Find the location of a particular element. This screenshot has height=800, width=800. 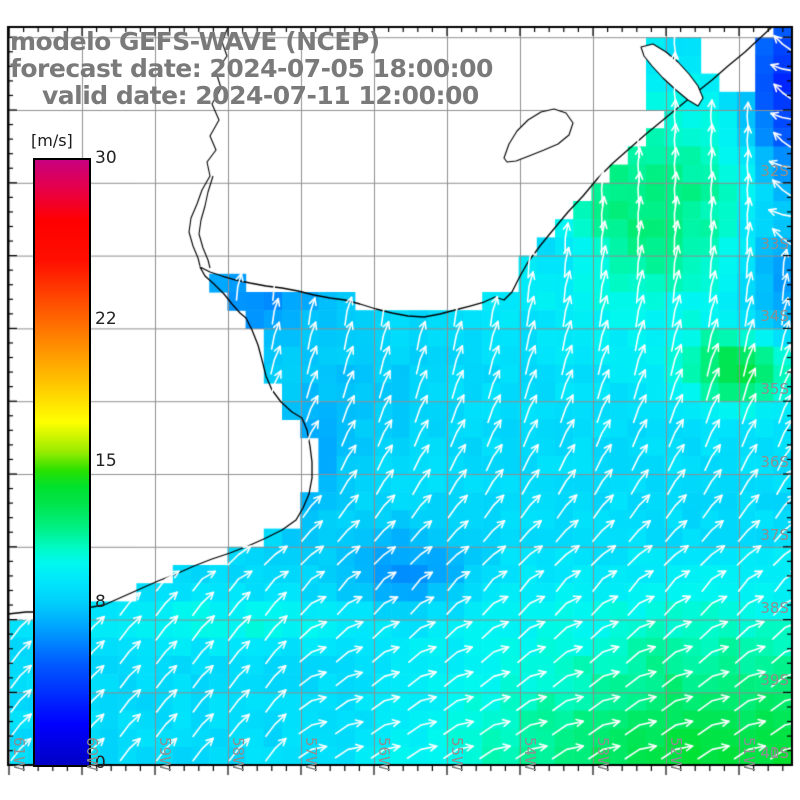

lon-label: 56W is located at coordinates (384, 754).